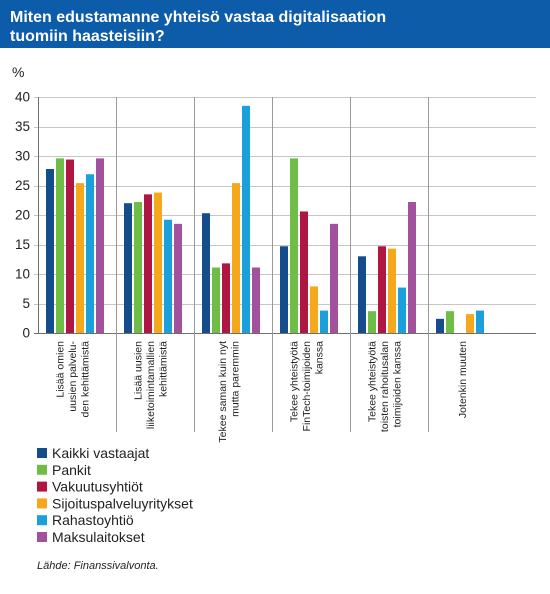 The image size is (550, 594). Describe the element at coordinates (98, 566) in the screenshot. I see `source-note: Lähde: Finanssivalvonta.` at that location.